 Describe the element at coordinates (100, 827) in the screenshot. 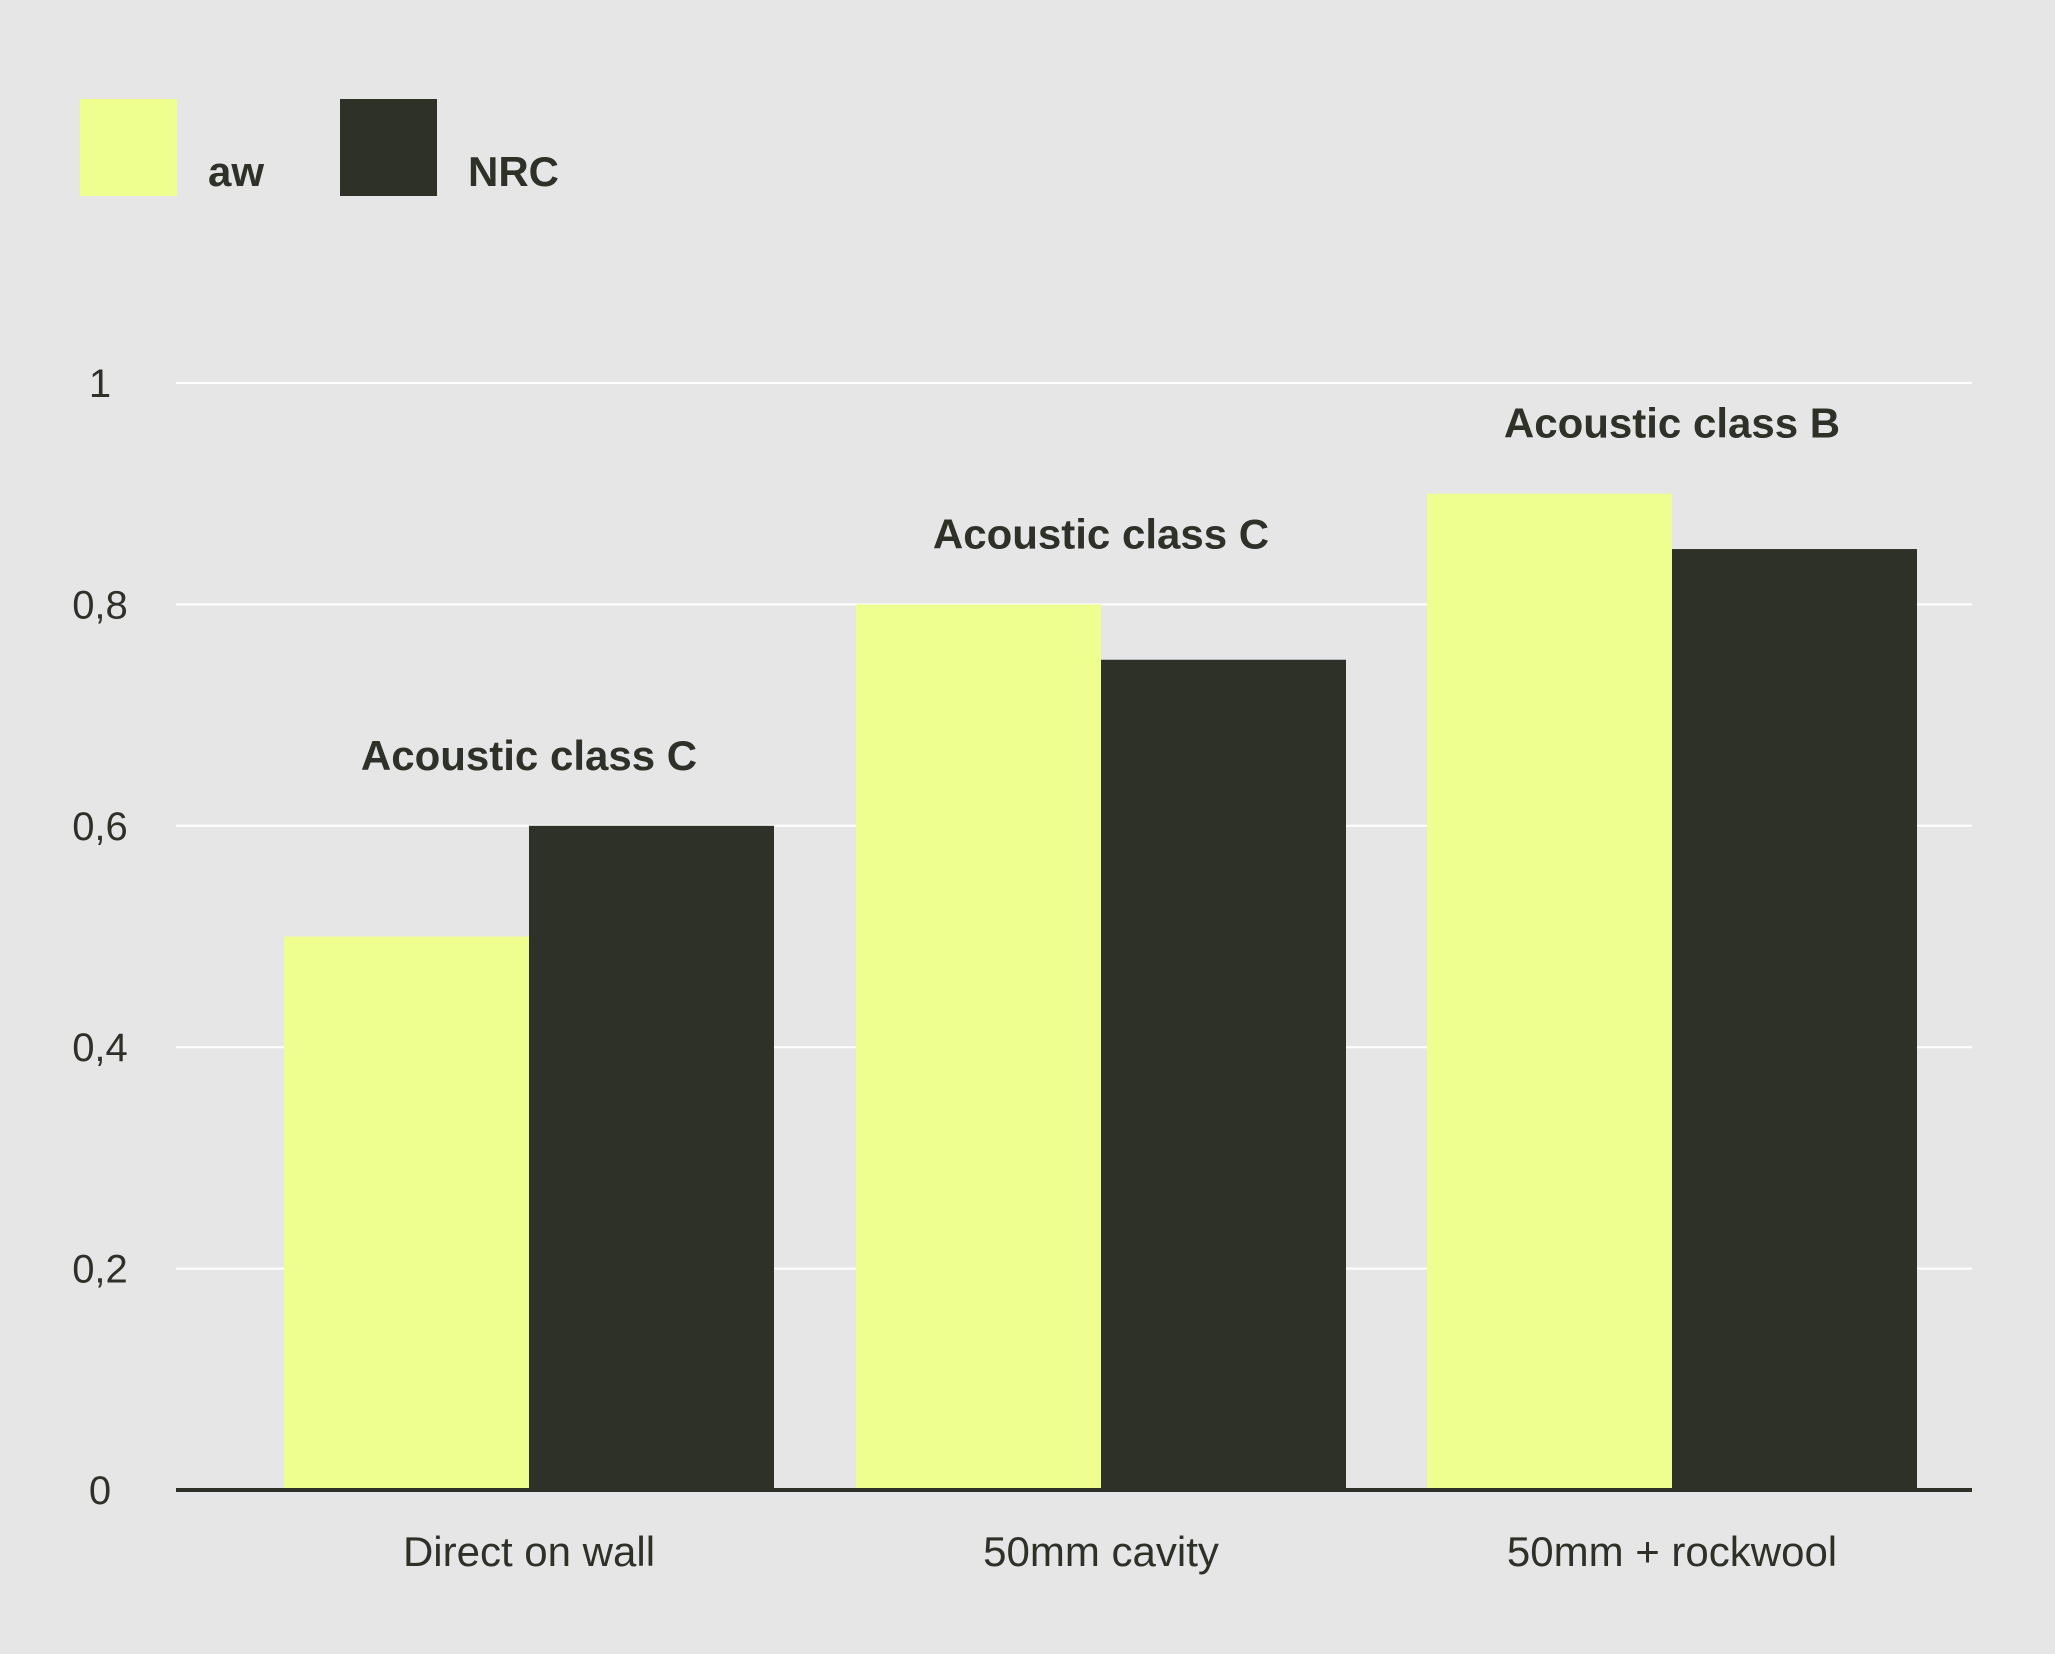

I see `y-tick-label: 0,6` at that location.